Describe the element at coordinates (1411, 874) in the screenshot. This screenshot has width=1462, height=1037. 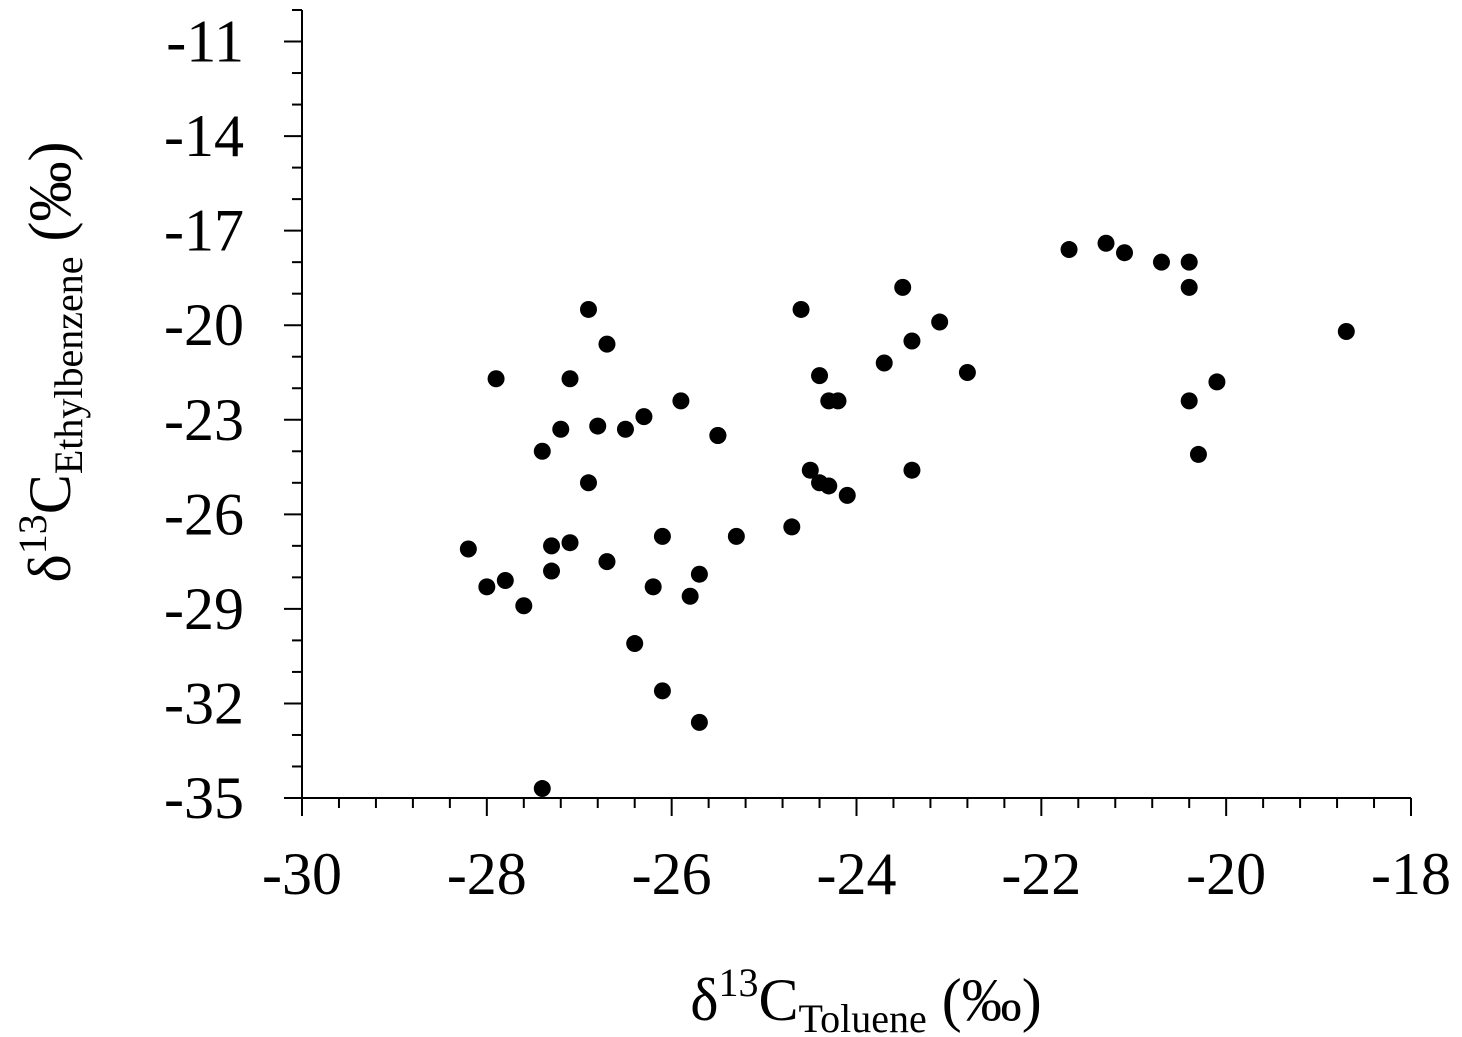
I see `x-tick-label: -18` at that location.